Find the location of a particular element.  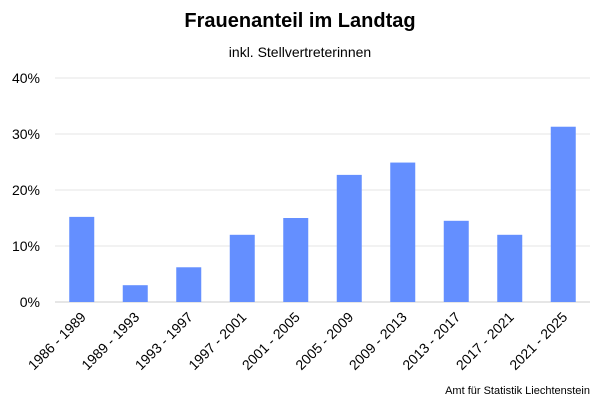

y-axis-tick-labels: 0% 10% 20% 30% 40% is located at coordinates (26, 190).